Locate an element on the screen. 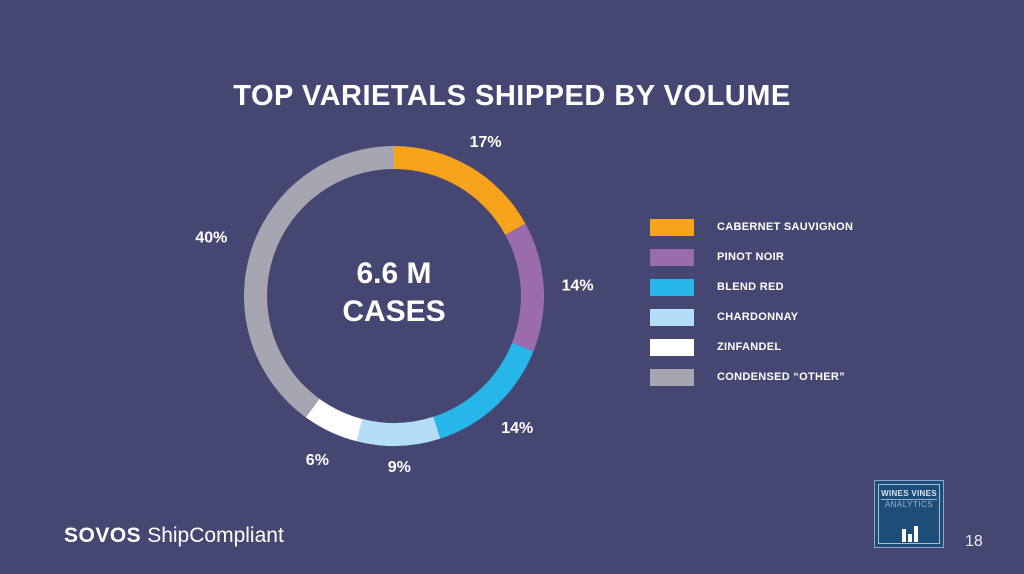 This screenshot has width=1024, height=574. chart-title: TOP VARIETALS SHIPPED BY VOLUME is located at coordinates (512, 96).